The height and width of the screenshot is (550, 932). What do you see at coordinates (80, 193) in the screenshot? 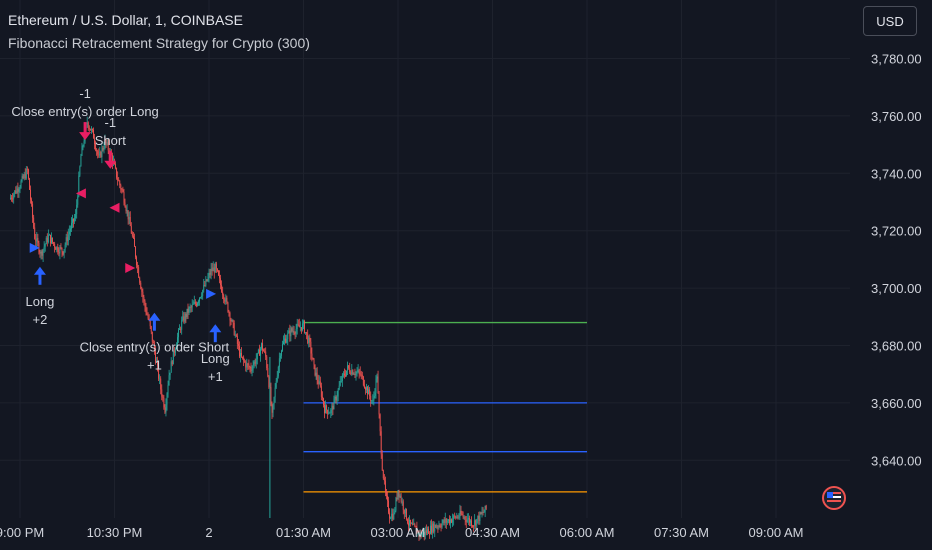
I see `signal-triangle` at bounding box center [80, 193].